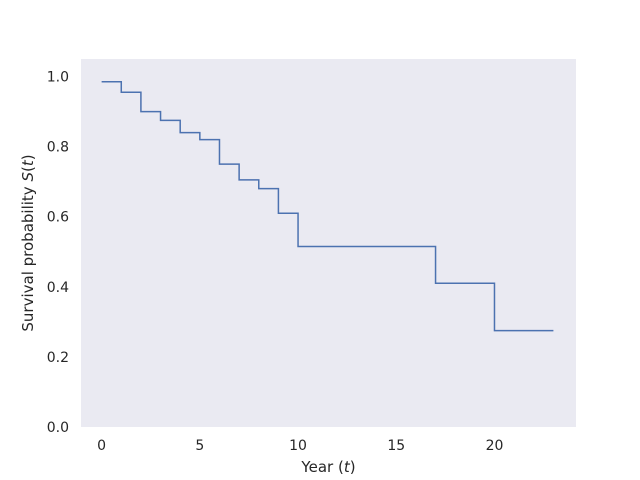 The height and width of the screenshot is (480, 640). What do you see at coordinates (101, 446) in the screenshot?
I see `x-tick-label: 0` at bounding box center [101, 446].